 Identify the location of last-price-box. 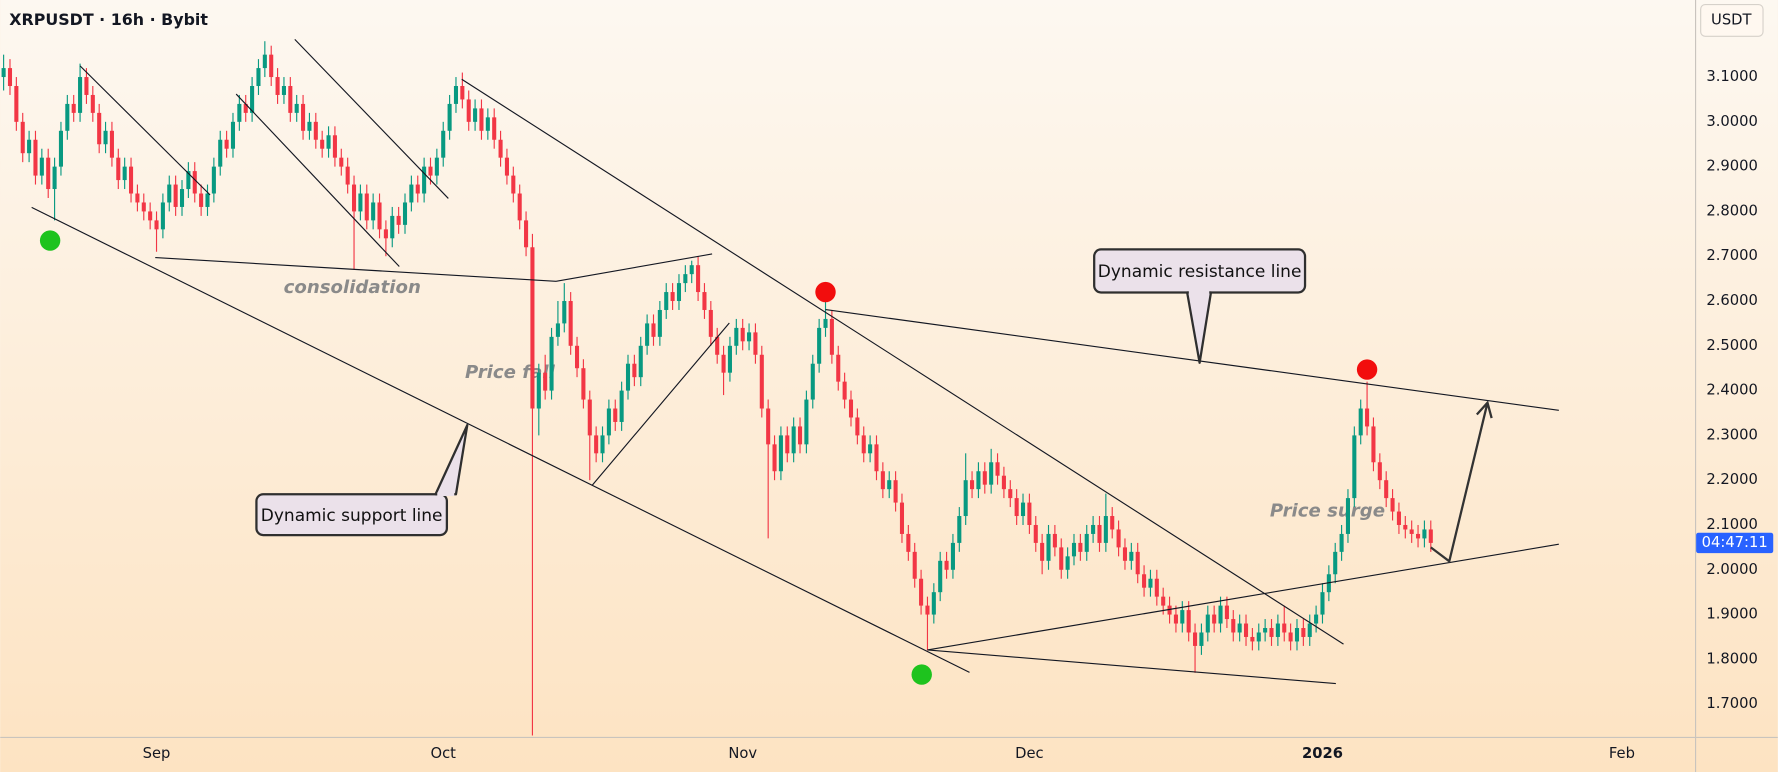
(1735, 543).